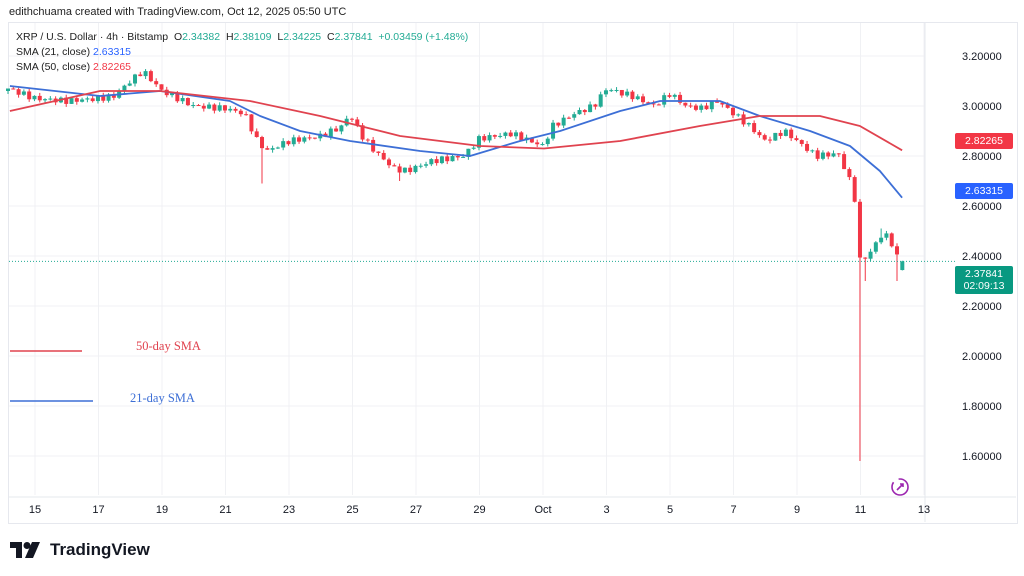  What do you see at coordinates (860, 510) in the screenshot?
I see `x-tick-label: 11` at bounding box center [860, 510].